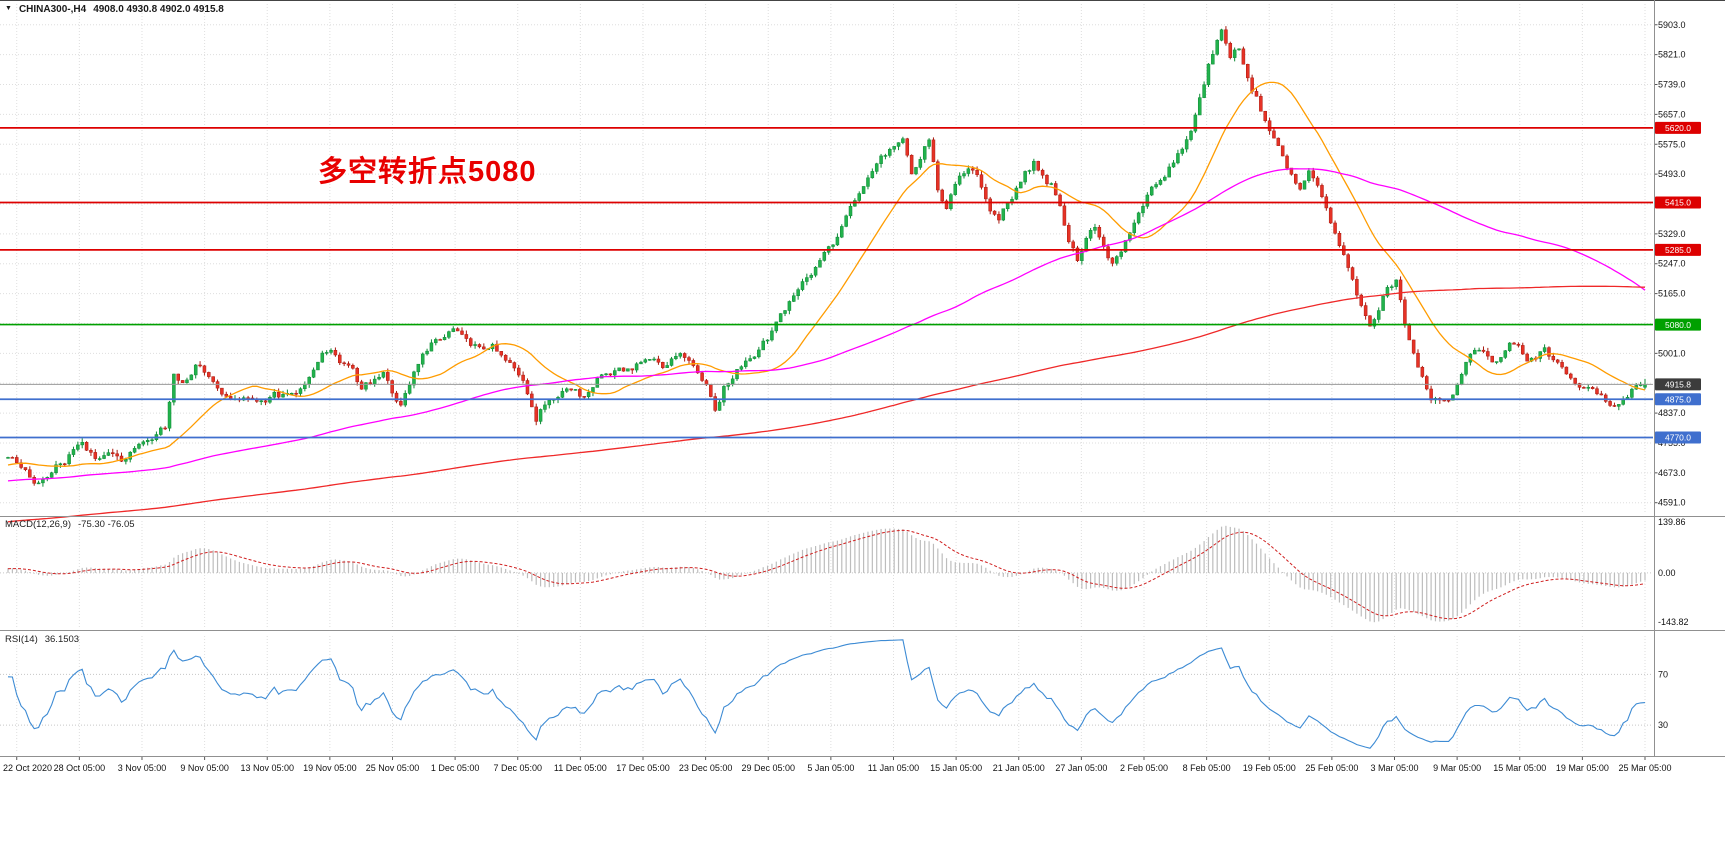 This screenshot has width=1725, height=841. I want to click on price-badge, so click(1678, 127).